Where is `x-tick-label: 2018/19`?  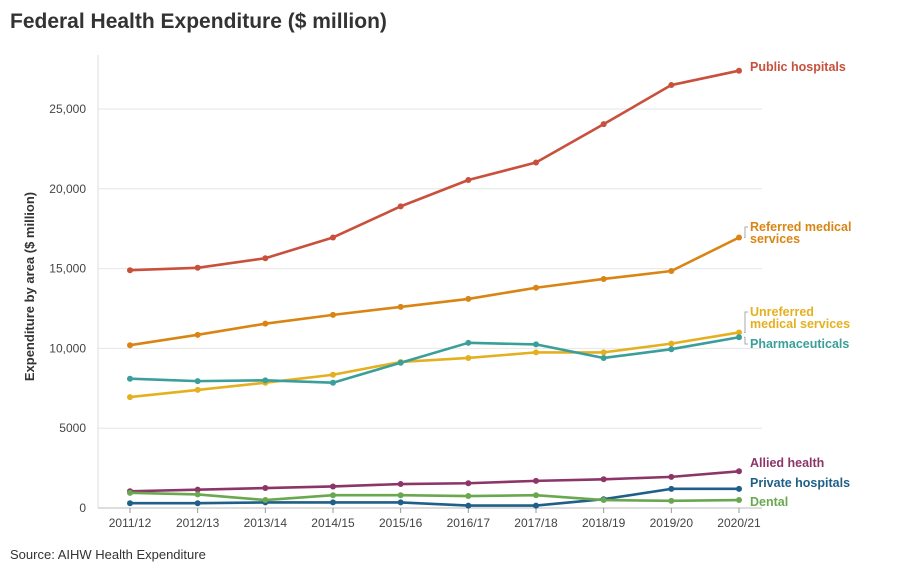
x-tick-label: 2018/19 is located at coordinates (604, 523).